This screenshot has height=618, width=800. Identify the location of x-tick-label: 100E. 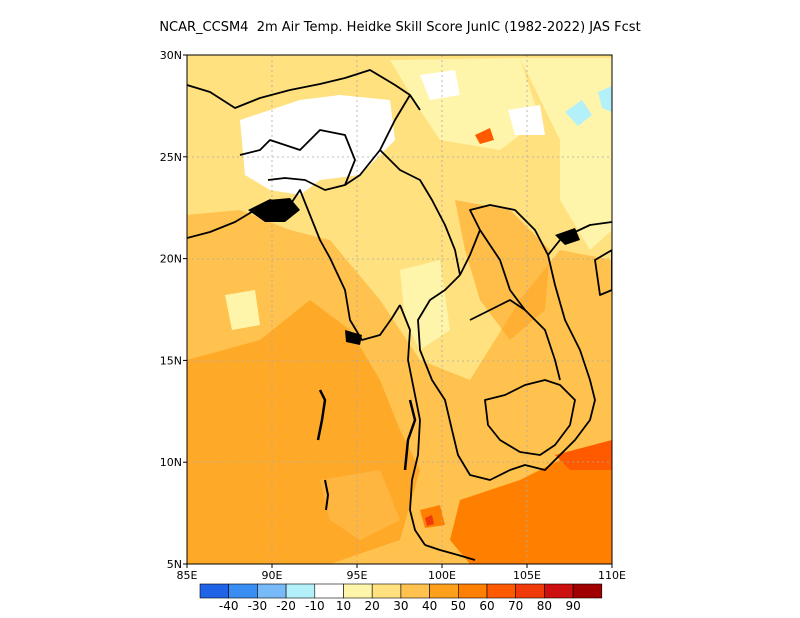
(442, 575).